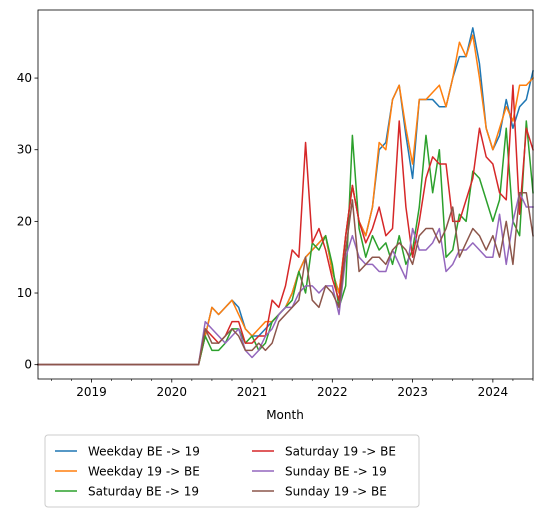  I want to click on x-tick-label: 2023, so click(412, 392).